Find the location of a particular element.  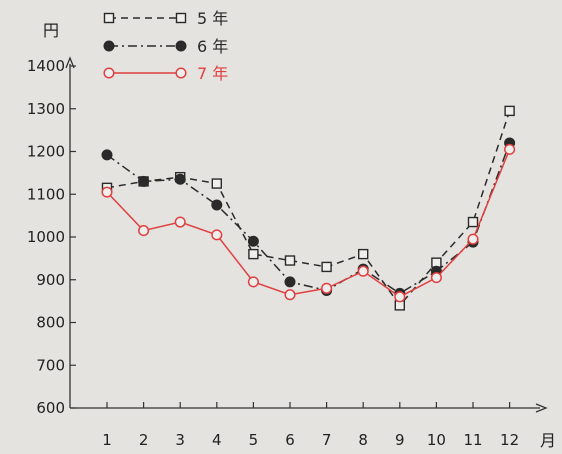

legend-entry-5nen: 5 年 is located at coordinates (165, 18).